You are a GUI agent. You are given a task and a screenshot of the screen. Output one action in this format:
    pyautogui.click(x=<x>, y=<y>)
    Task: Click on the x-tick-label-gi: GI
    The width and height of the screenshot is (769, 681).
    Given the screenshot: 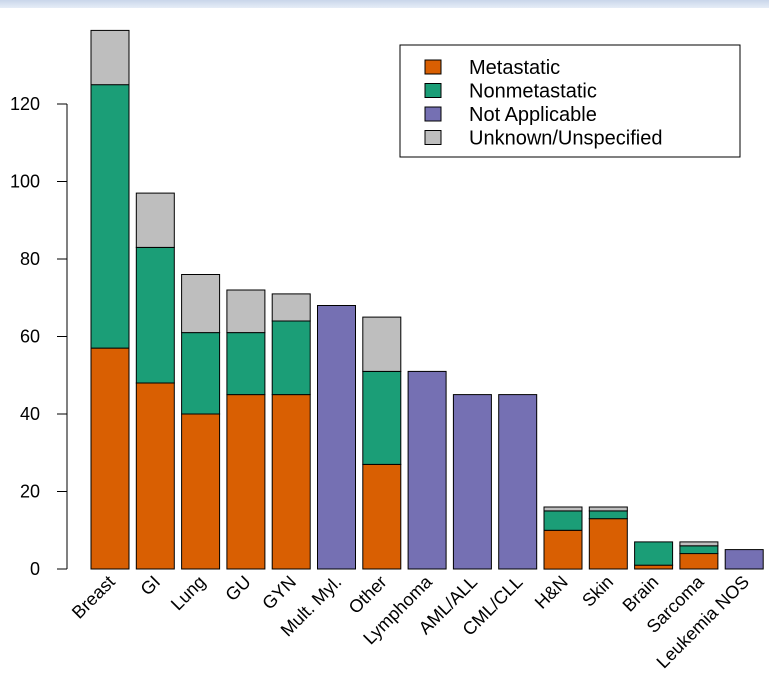 What is the action you would take?
    pyautogui.click(x=151, y=586)
    